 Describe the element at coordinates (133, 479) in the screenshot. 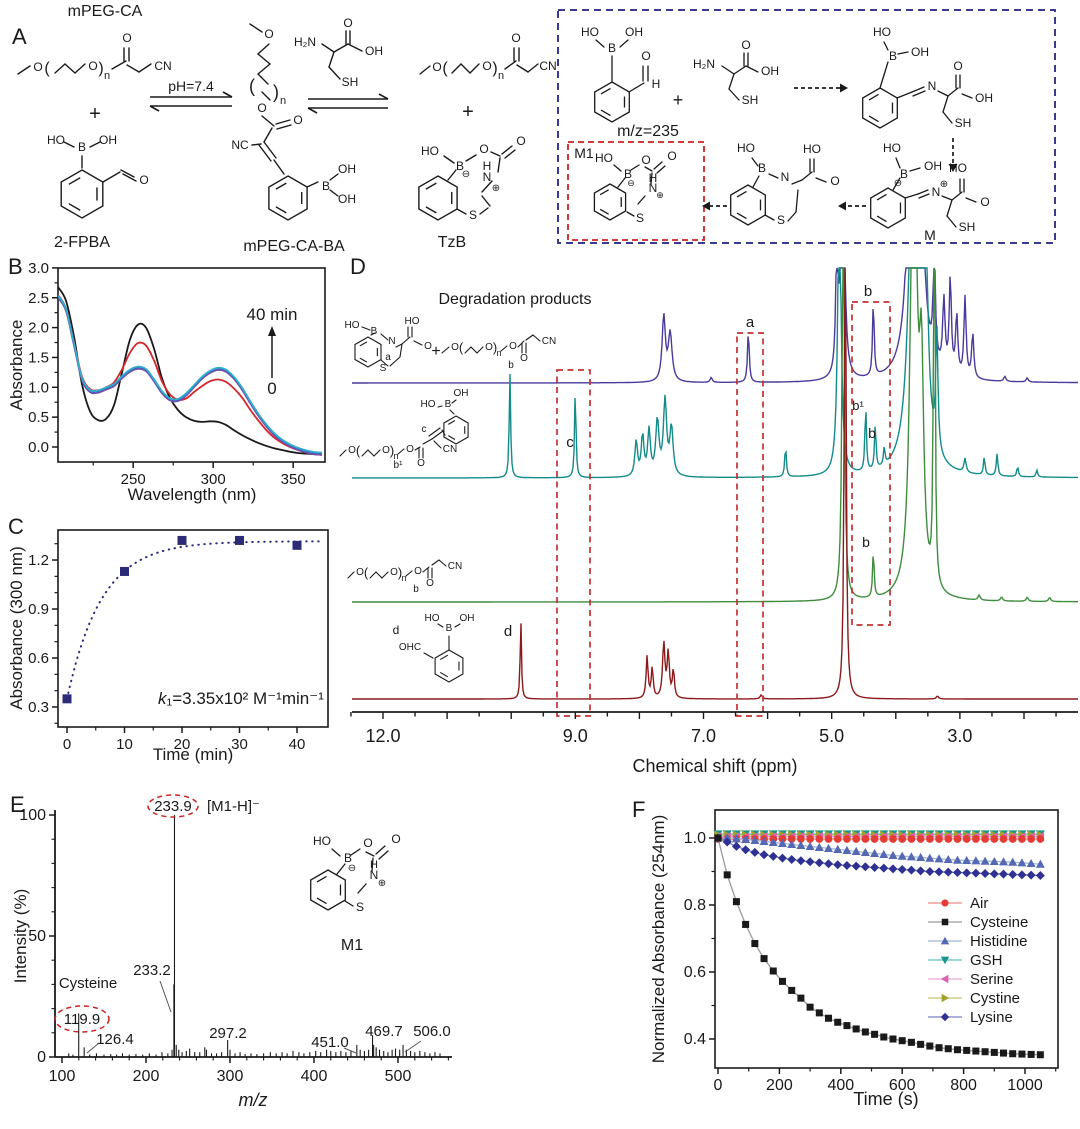

I see `x-tick: 250` at that location.